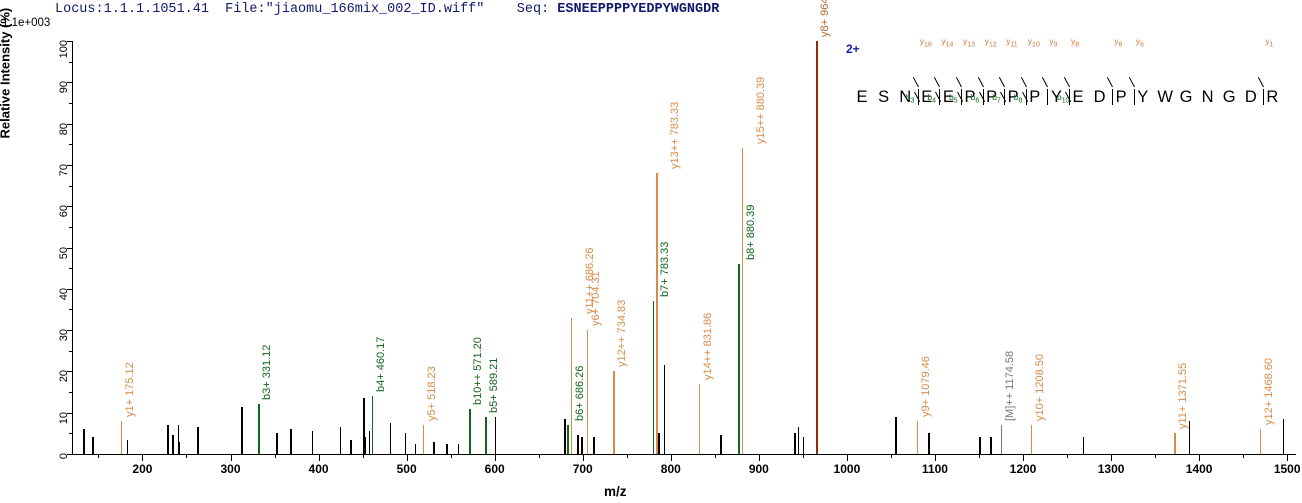  What do you see at coordinates (1023, 469) in the screenshot?
I see `x-axis-tick-label: 1200` at bounding box center [1023, 469].